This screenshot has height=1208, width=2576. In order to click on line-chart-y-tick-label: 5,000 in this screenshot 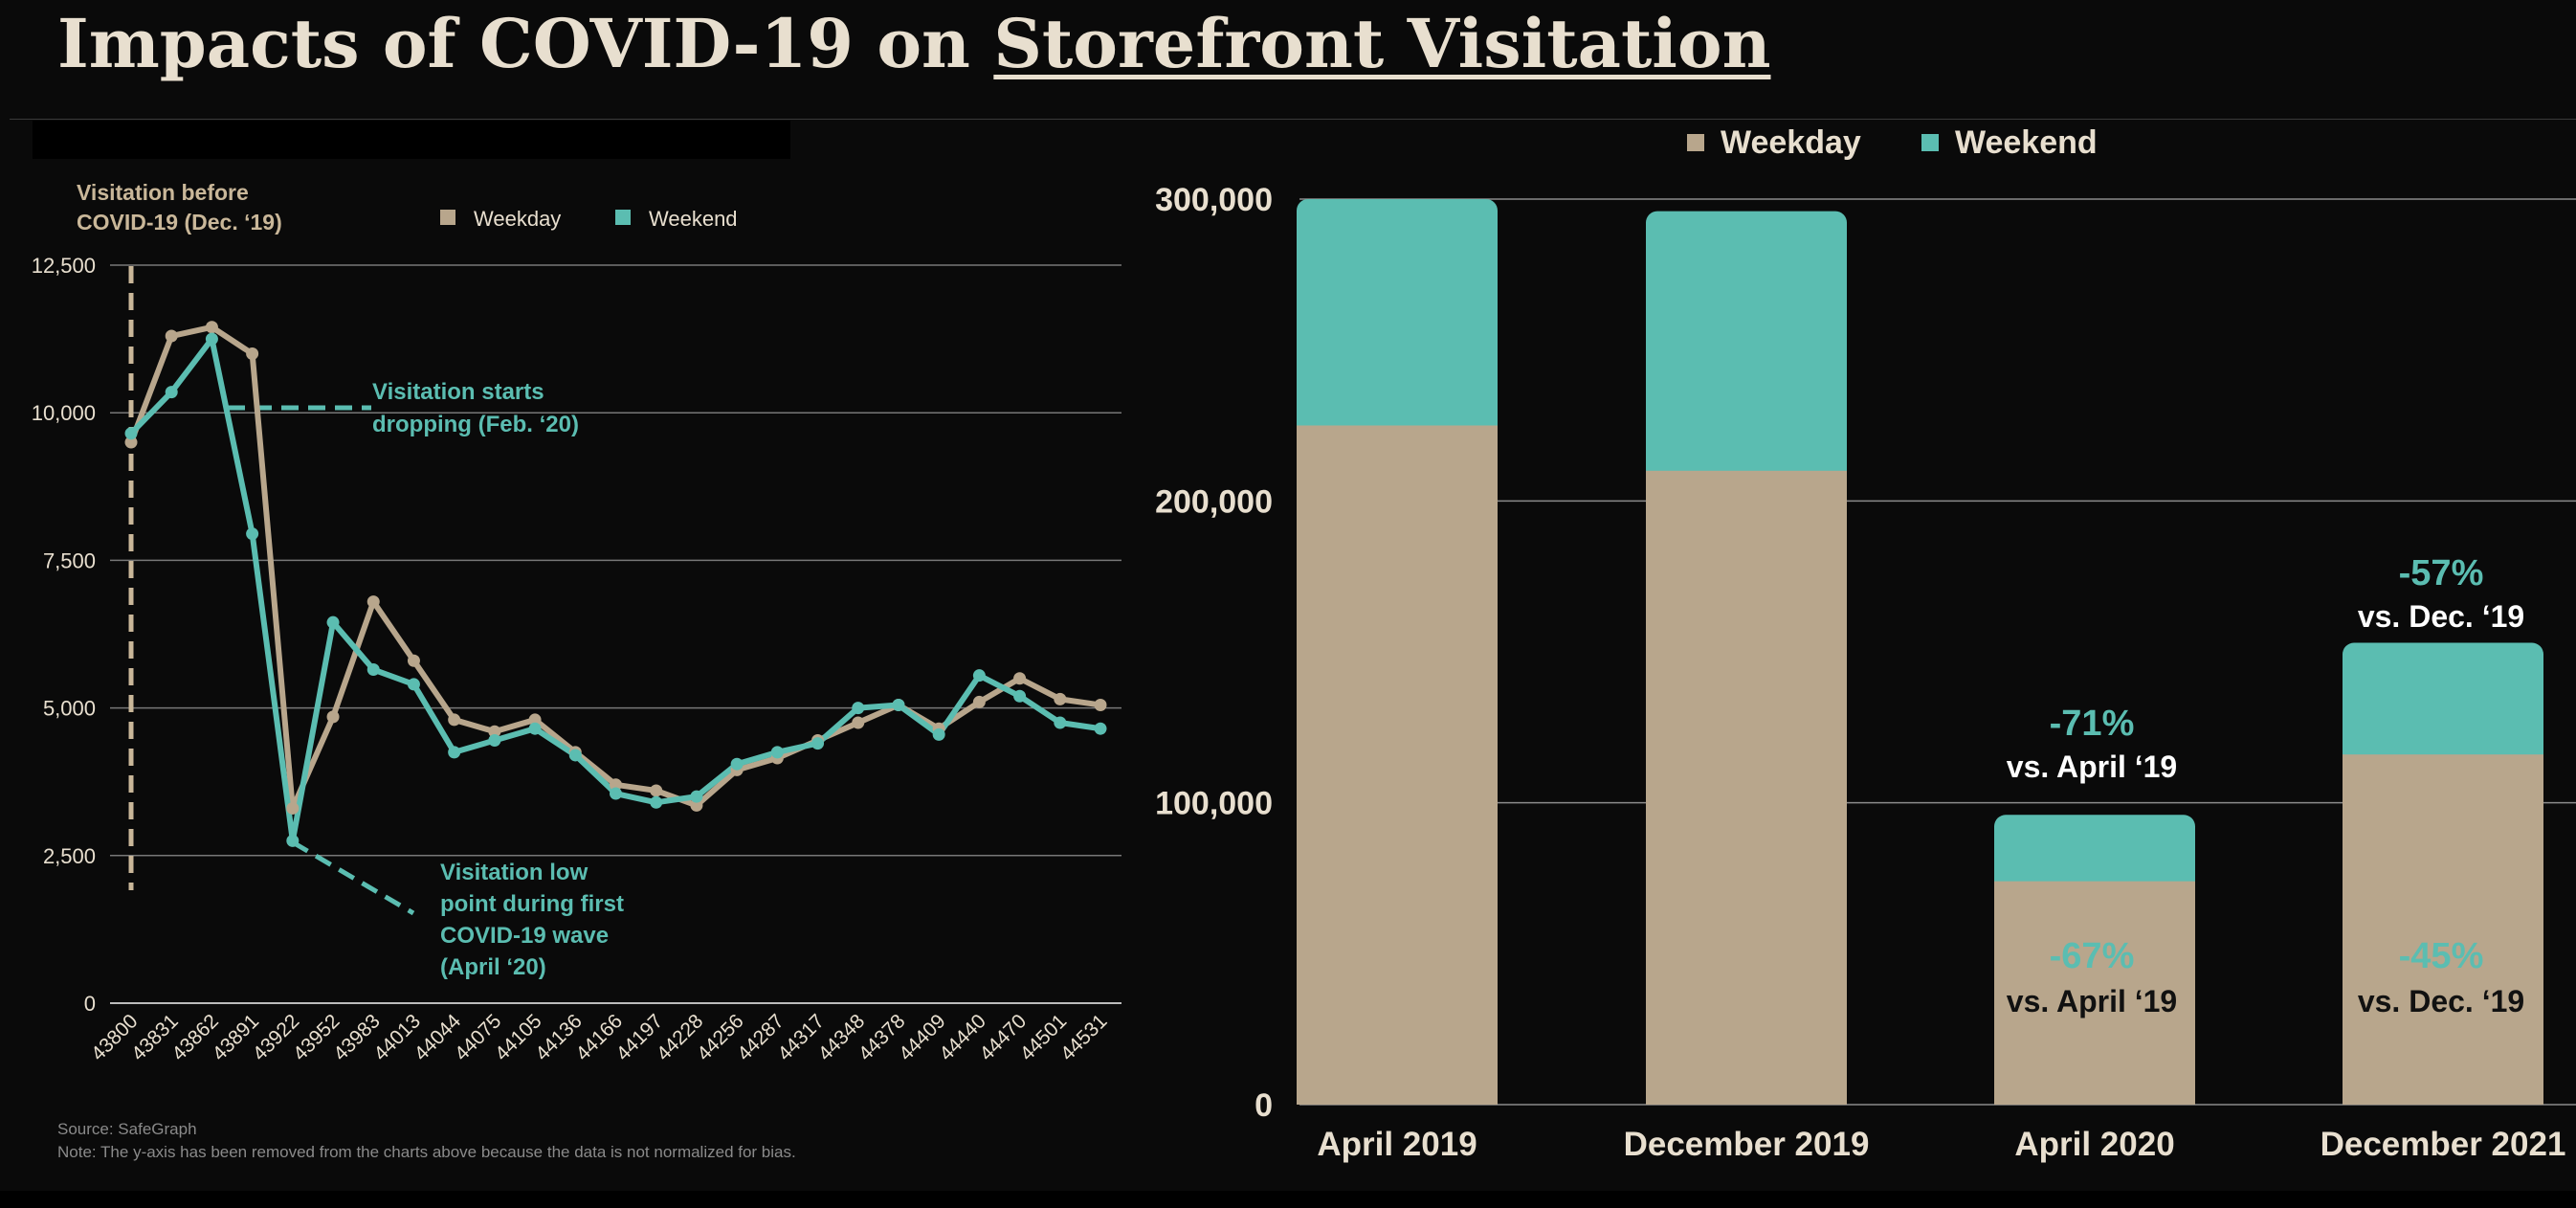, I will do `click(69, 709)`.